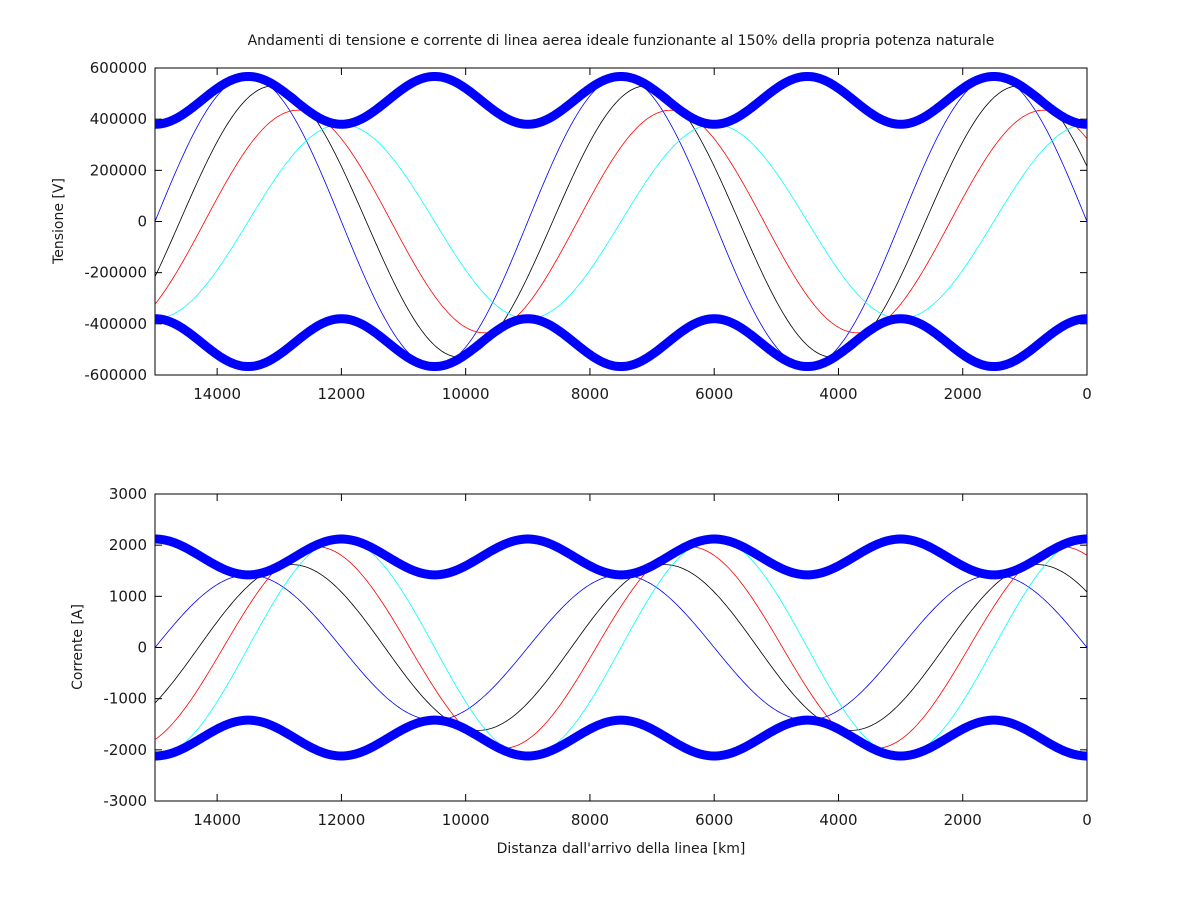  Describe the element at coordinates (118, 119) in the screenshot. I see `voltage-y-tick-label: 400000` at that location.